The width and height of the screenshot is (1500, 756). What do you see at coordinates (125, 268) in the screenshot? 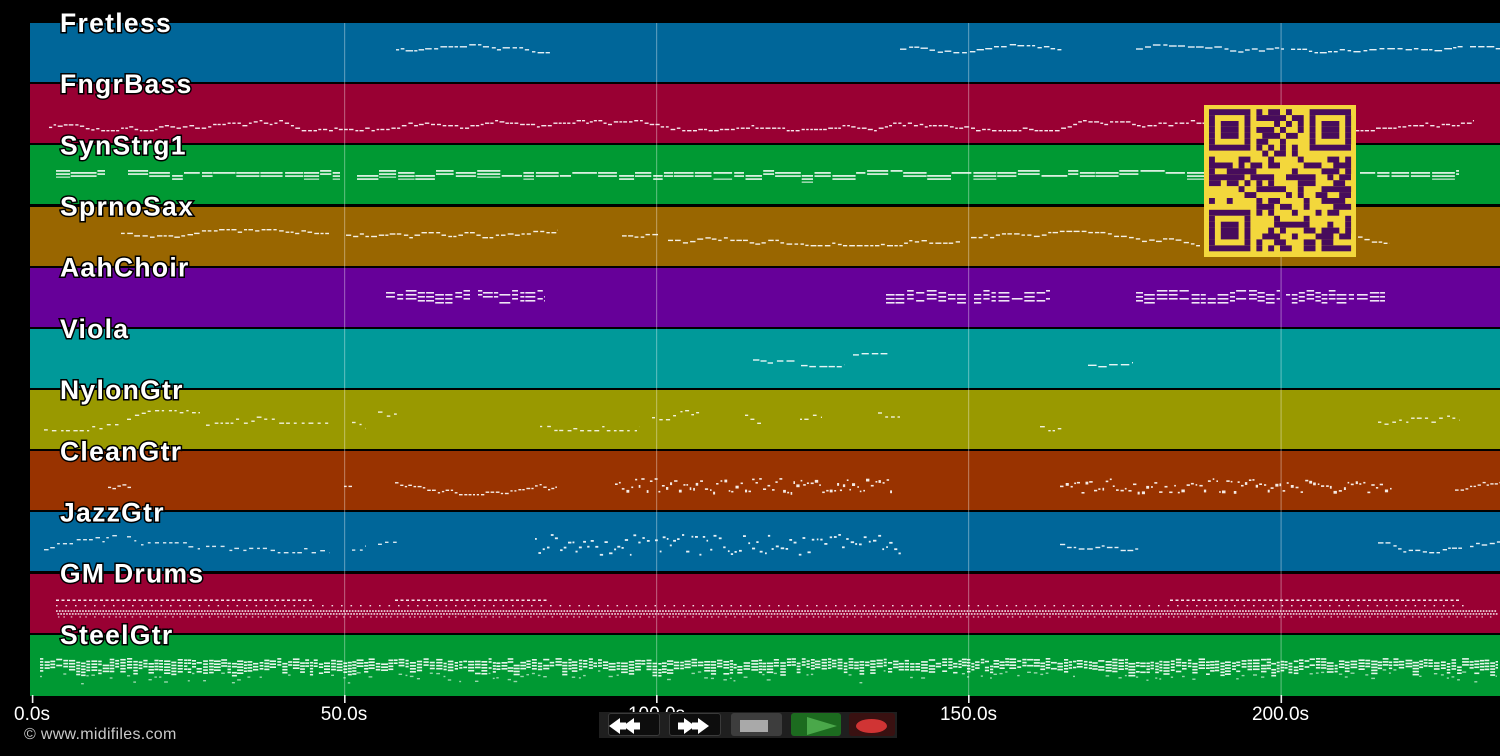
I see `svg-text: AahChoir` at bounding box center [125, 268].